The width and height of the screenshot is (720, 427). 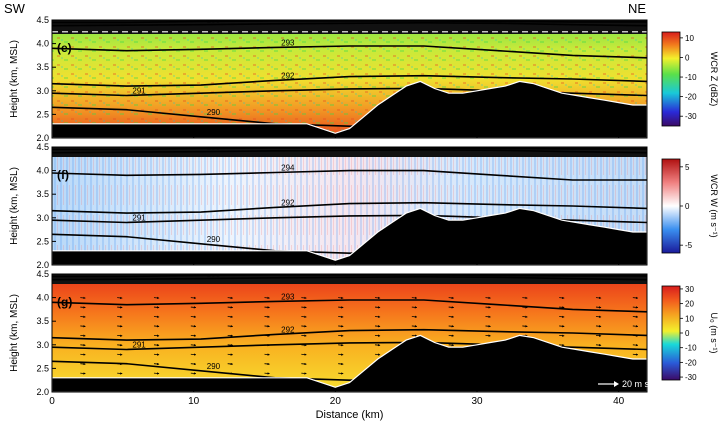 What do you see at coordinates (288, 75) in the screenshot?
I see `contour-label: 292` at bounding box center [288, 75].